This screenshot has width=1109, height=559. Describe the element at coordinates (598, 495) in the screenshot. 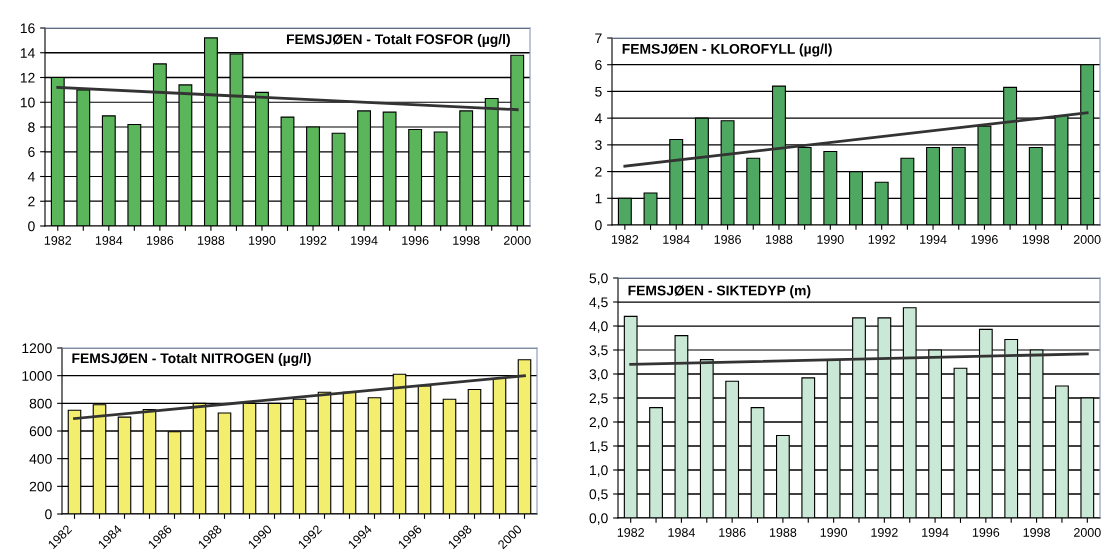

I see `y-tick-label: 0,5` at that location.